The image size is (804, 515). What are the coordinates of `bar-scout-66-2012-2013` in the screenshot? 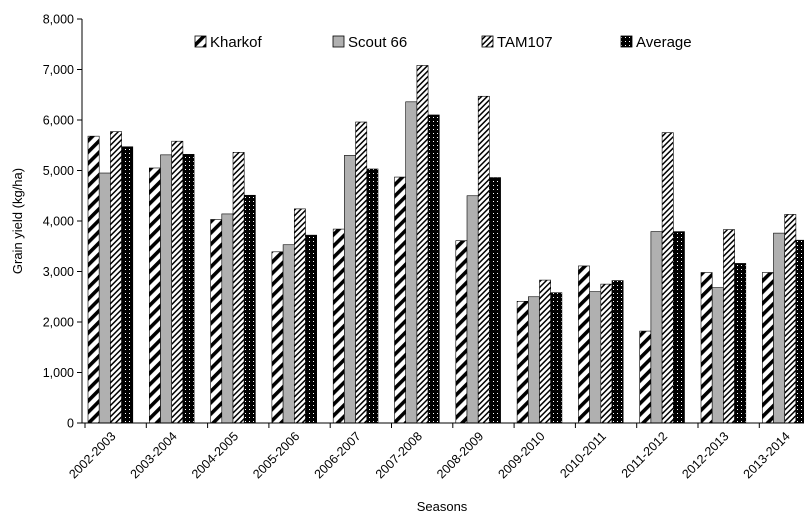 It's located at (717, 355).